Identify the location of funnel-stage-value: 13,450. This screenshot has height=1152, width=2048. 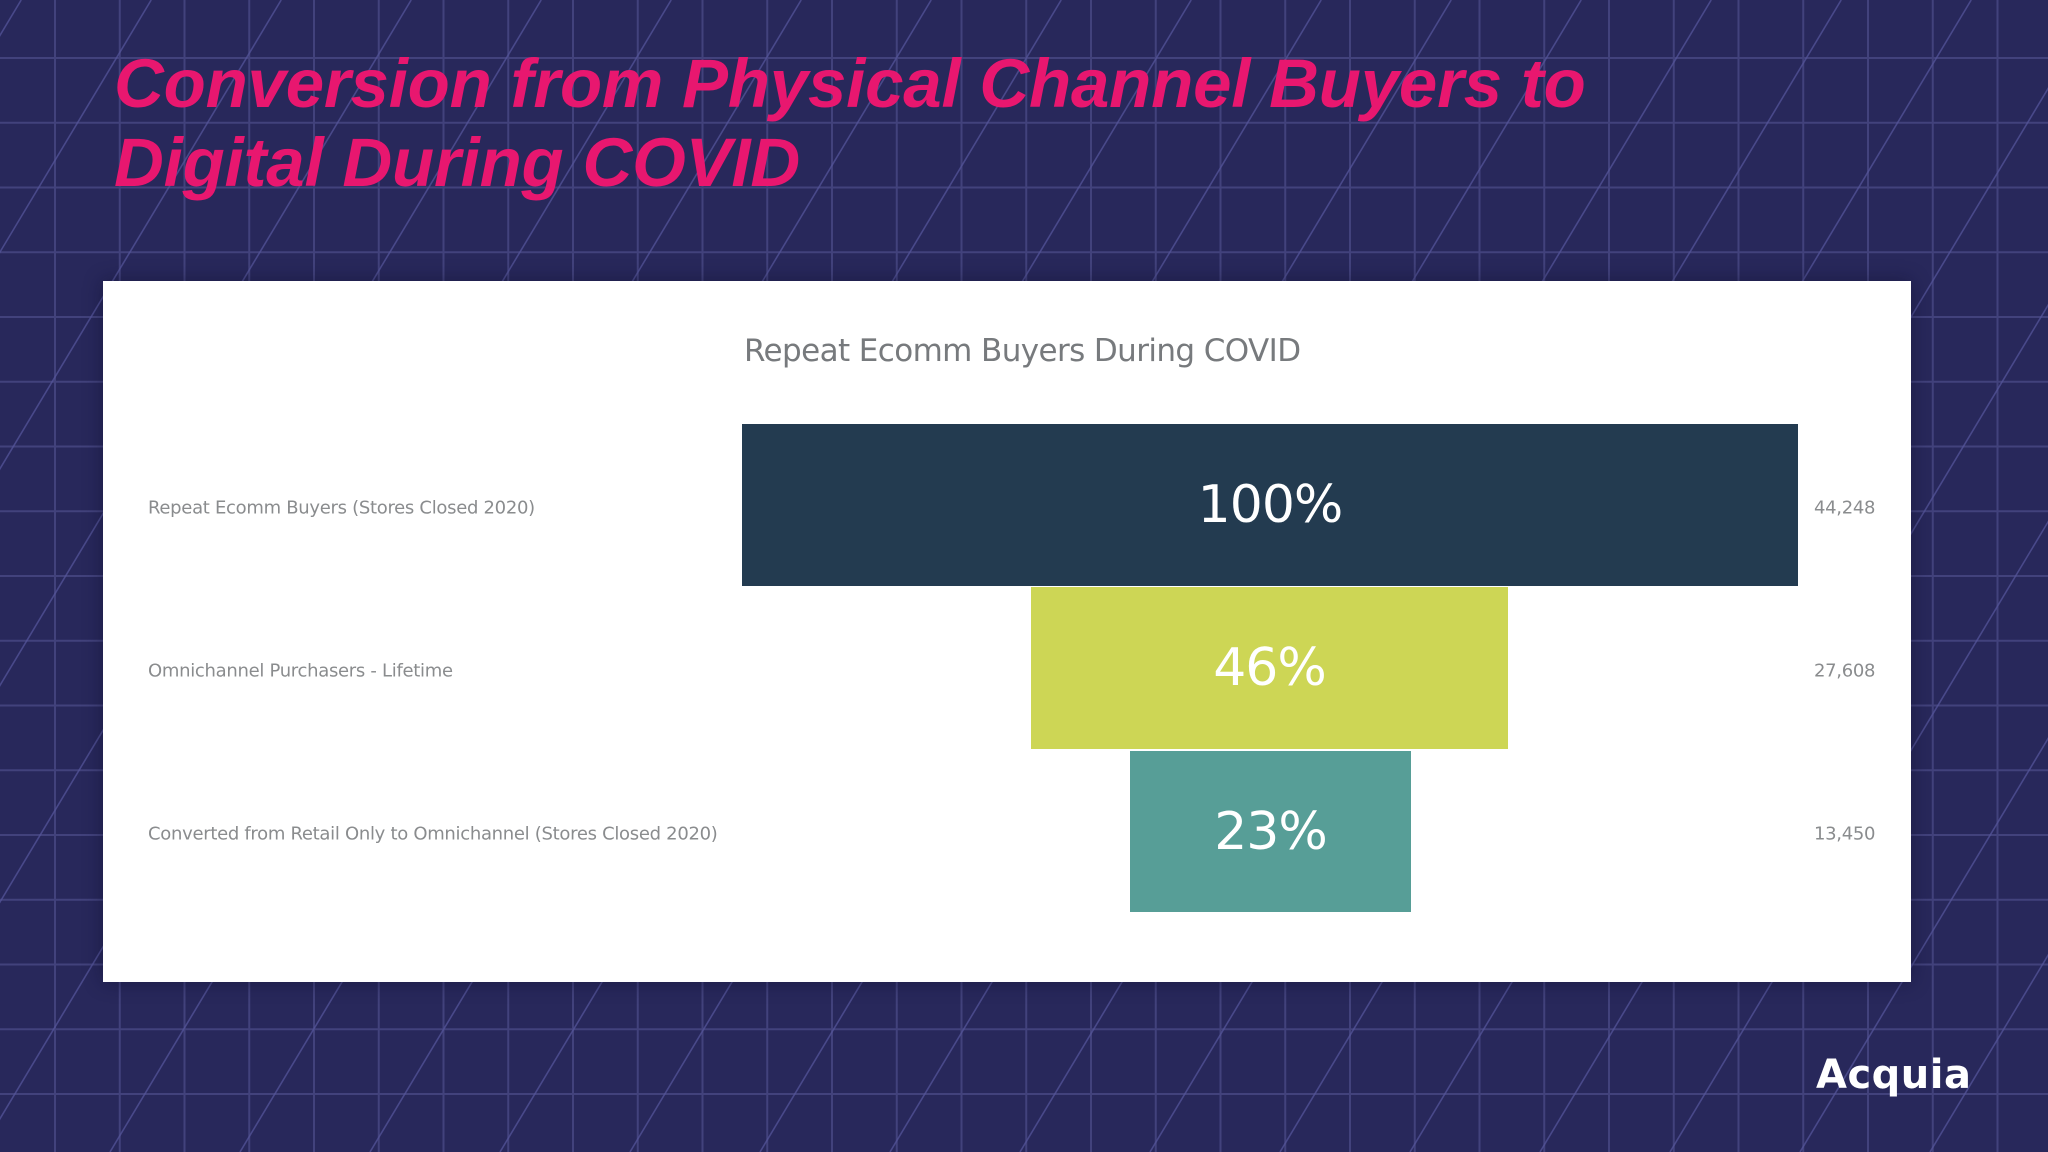
(1845, 834).